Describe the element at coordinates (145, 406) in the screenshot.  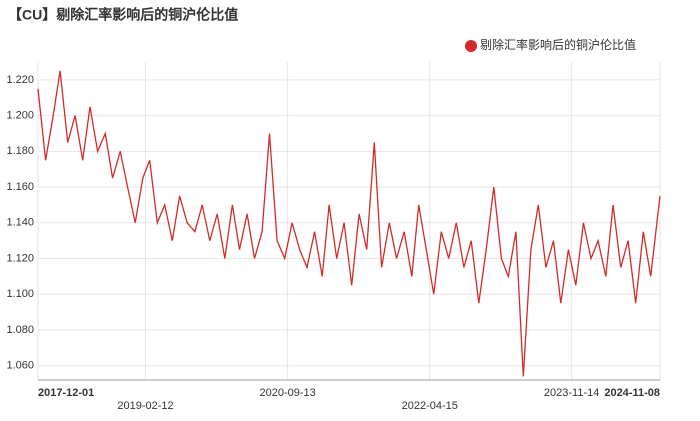
I see `x-tick-label: 2019-02-12` at that location.